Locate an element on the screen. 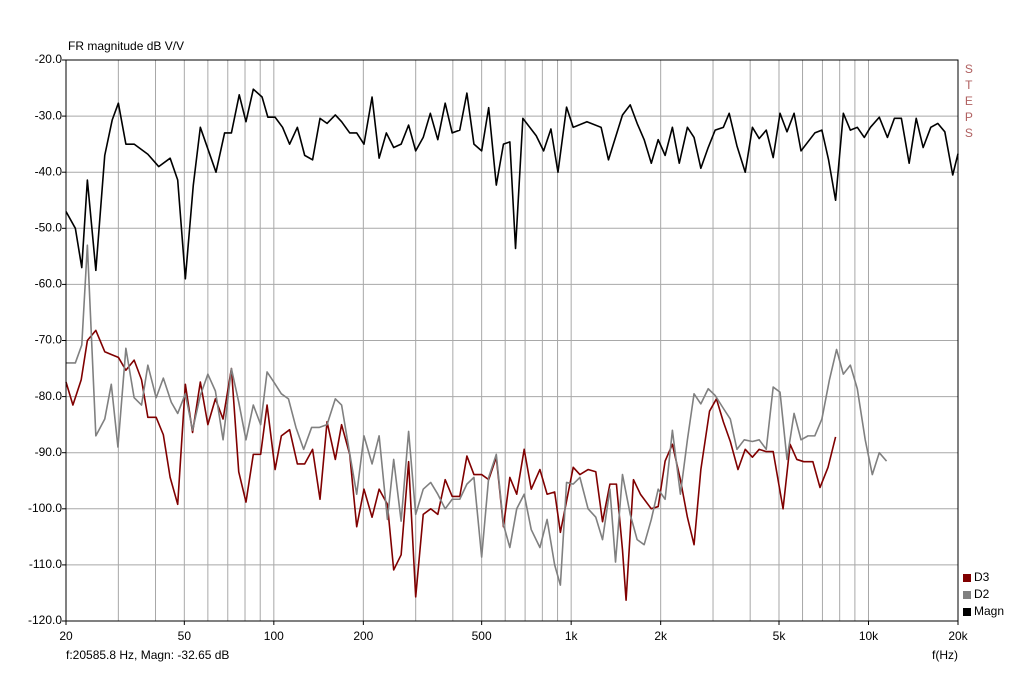 Image resolution: width=1024 pixels, height=685 pixels. x-axis-label: f(Hz) is located at coordinates (945, 655).